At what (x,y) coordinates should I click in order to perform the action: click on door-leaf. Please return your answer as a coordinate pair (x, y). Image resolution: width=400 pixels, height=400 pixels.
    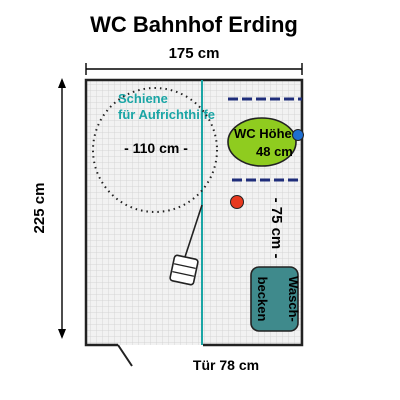
    Looking at the image, I should click on (125, 355).